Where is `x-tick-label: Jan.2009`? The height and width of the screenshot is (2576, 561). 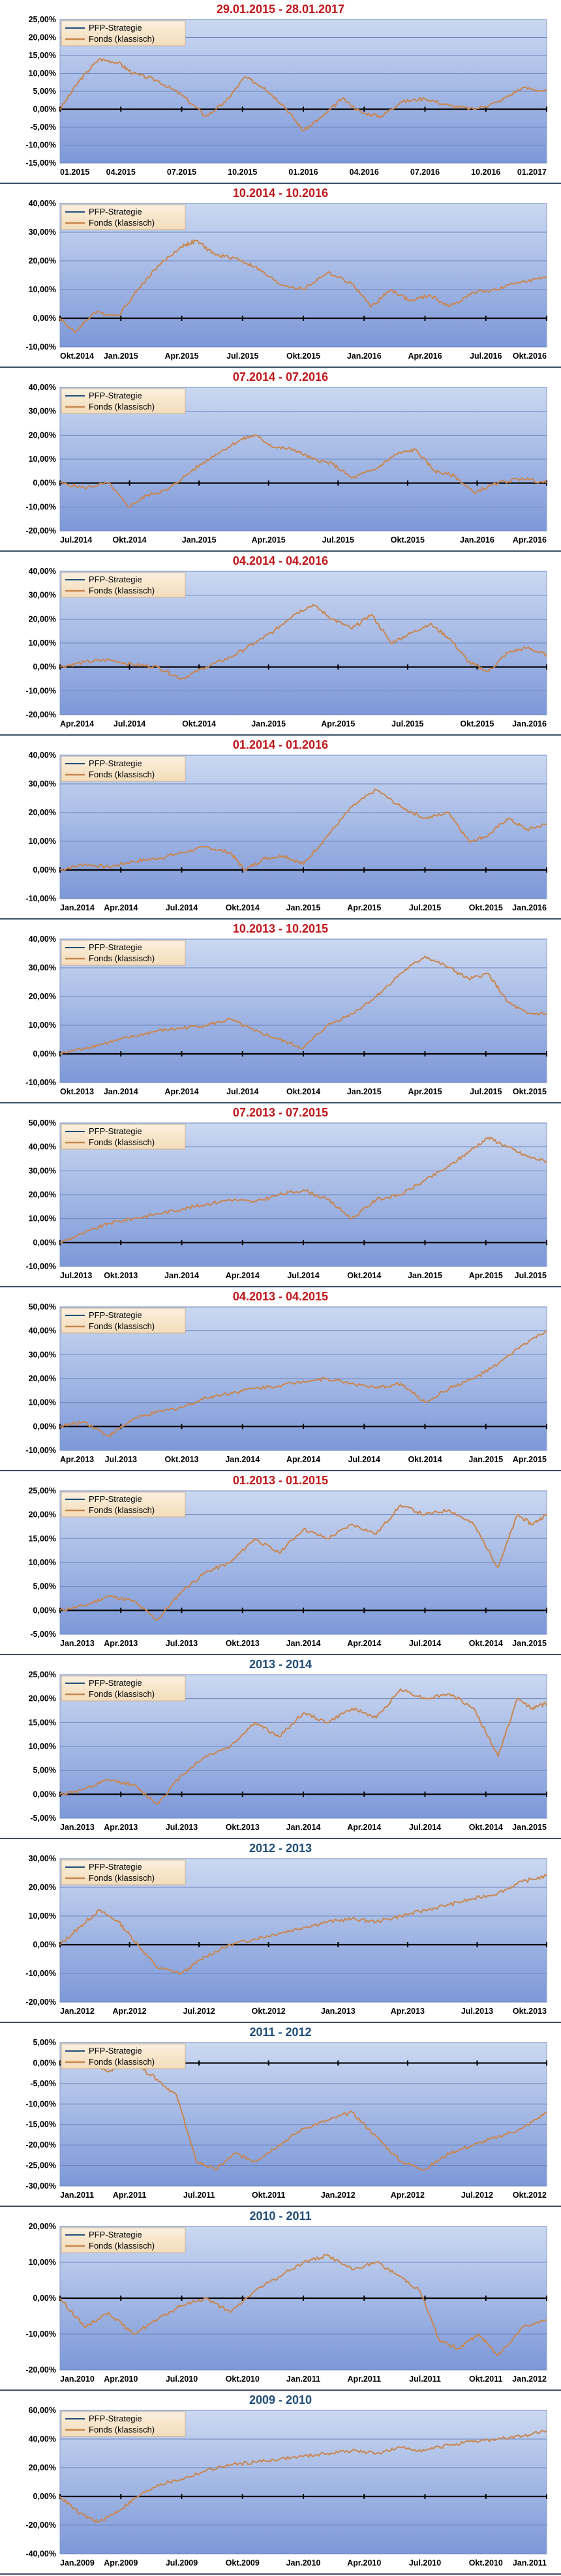 x-tick-label: Jan.2009 is located at coordinates (77, 2563).